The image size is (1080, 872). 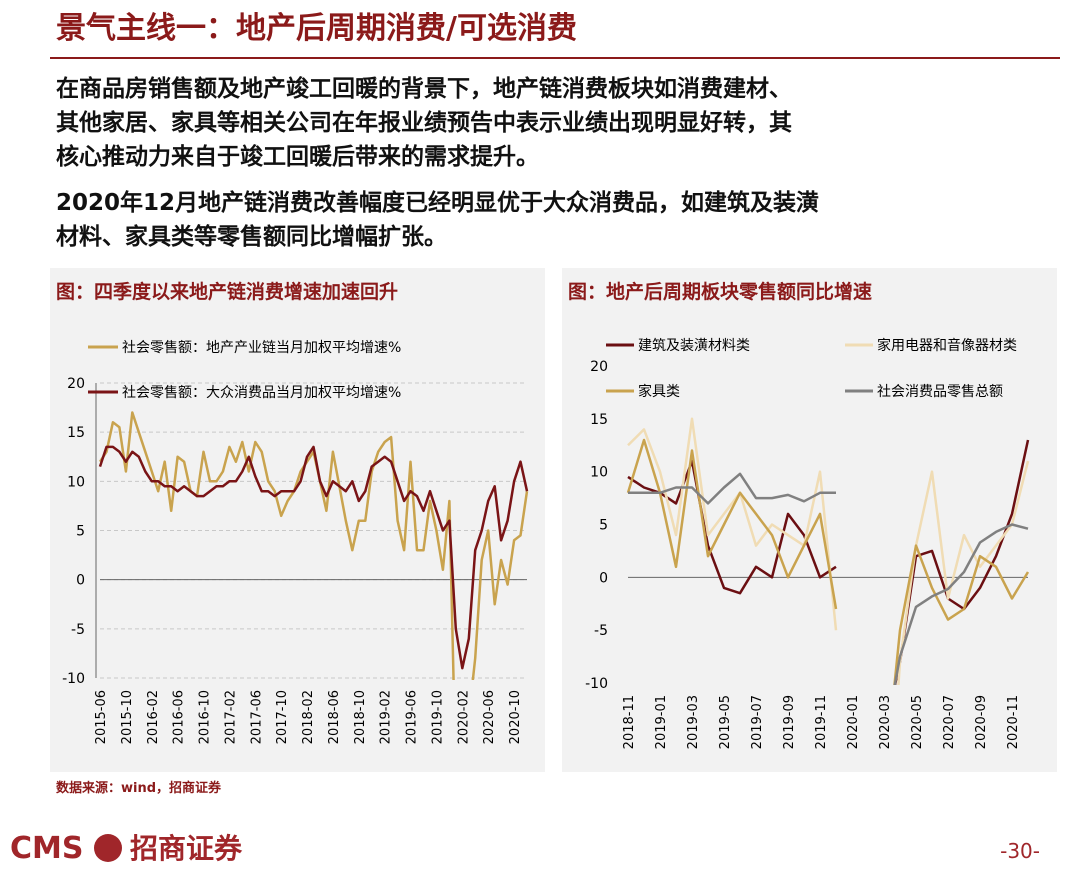 What do you see at coordinates (725, 722) in the screenshot?
I see `x-tick-label: 2019-05` at bounding box center [725, 722].